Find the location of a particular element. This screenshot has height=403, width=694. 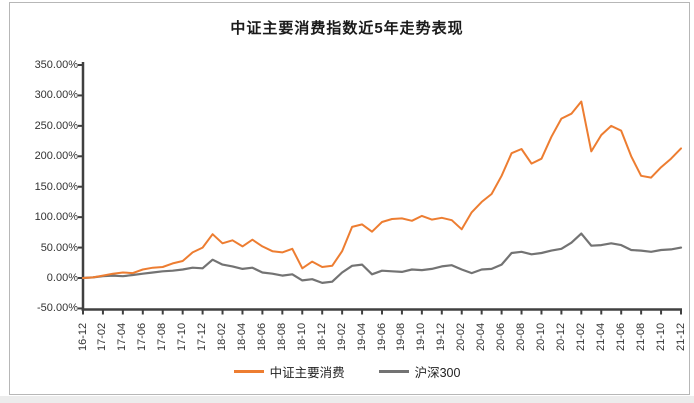

x-axis-tick-label: 17-02 is located at coordinates (102, 336).